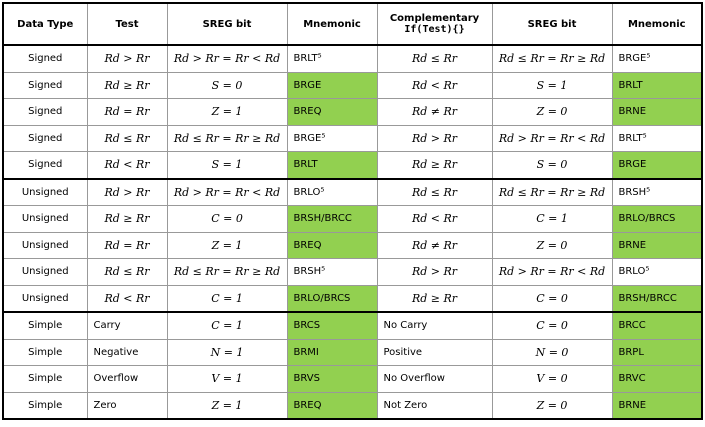 This screenshot has width=705, height=427. Describe the element at coordinates (657, 379) in the screenshot. I see `table-cell: BRVC` at that location.